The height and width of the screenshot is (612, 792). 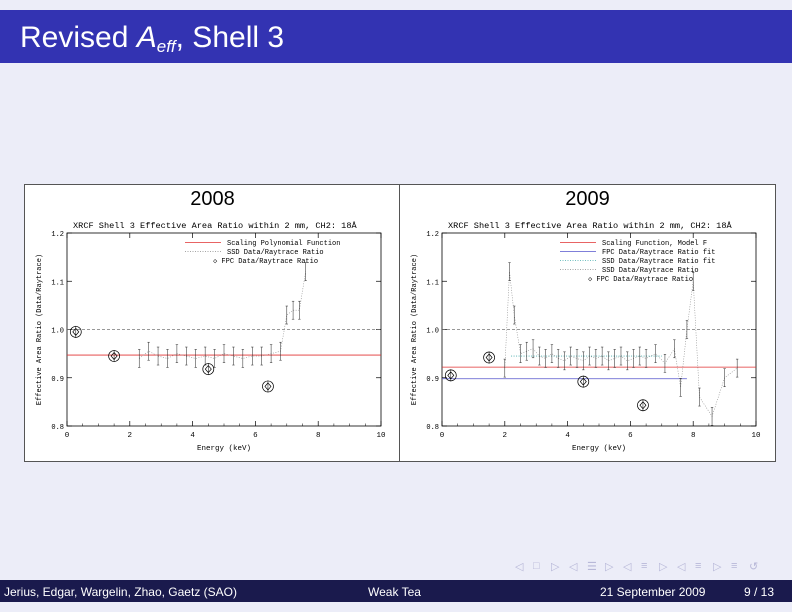 I want to click on title-variable: A, so click(x=146, y=37).